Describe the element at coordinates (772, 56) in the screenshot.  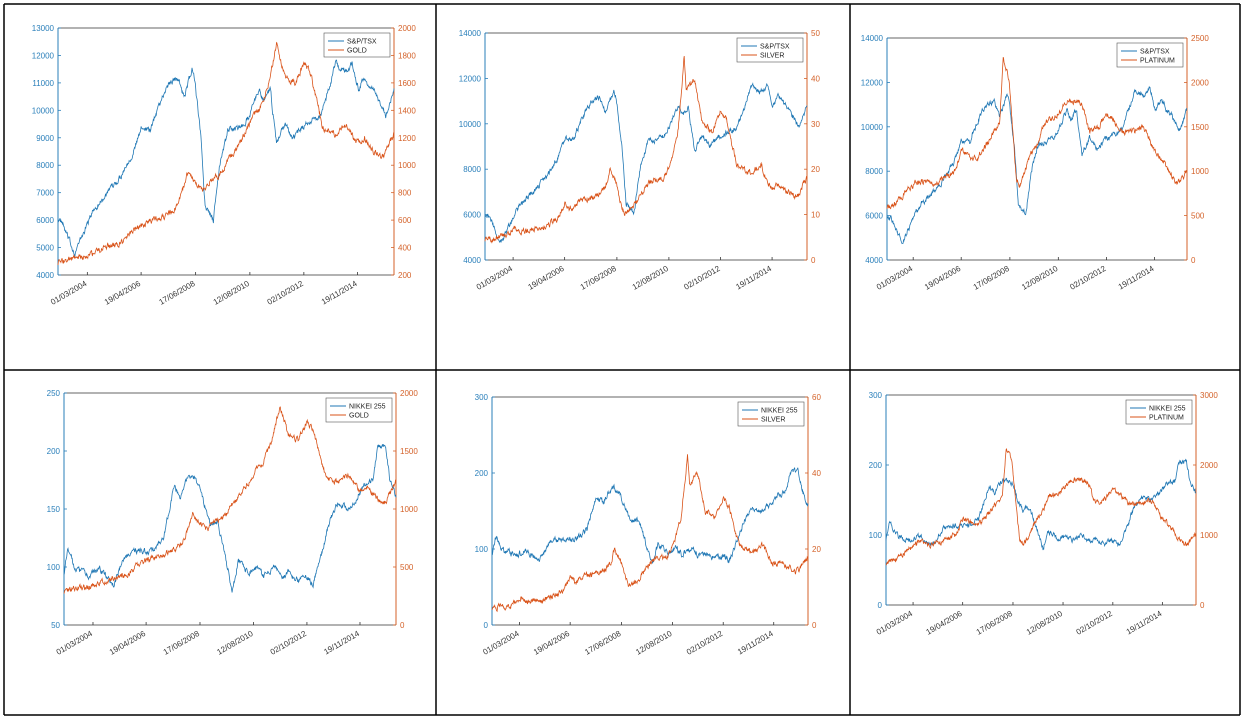
I see `legend-label: SILVER` at that location.